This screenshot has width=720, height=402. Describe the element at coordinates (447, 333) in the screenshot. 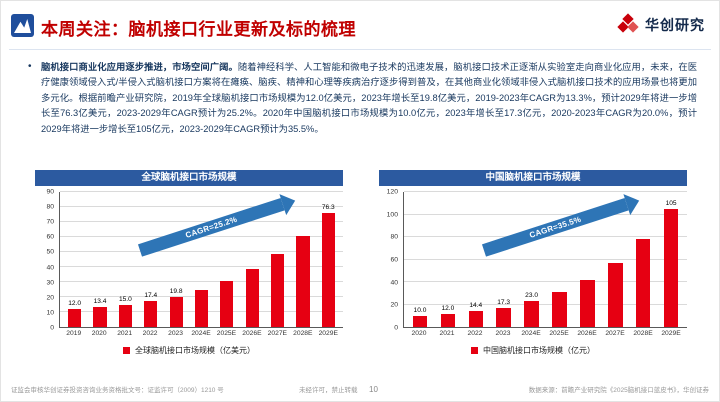

I see `x-tick-label: 2021` at that location.